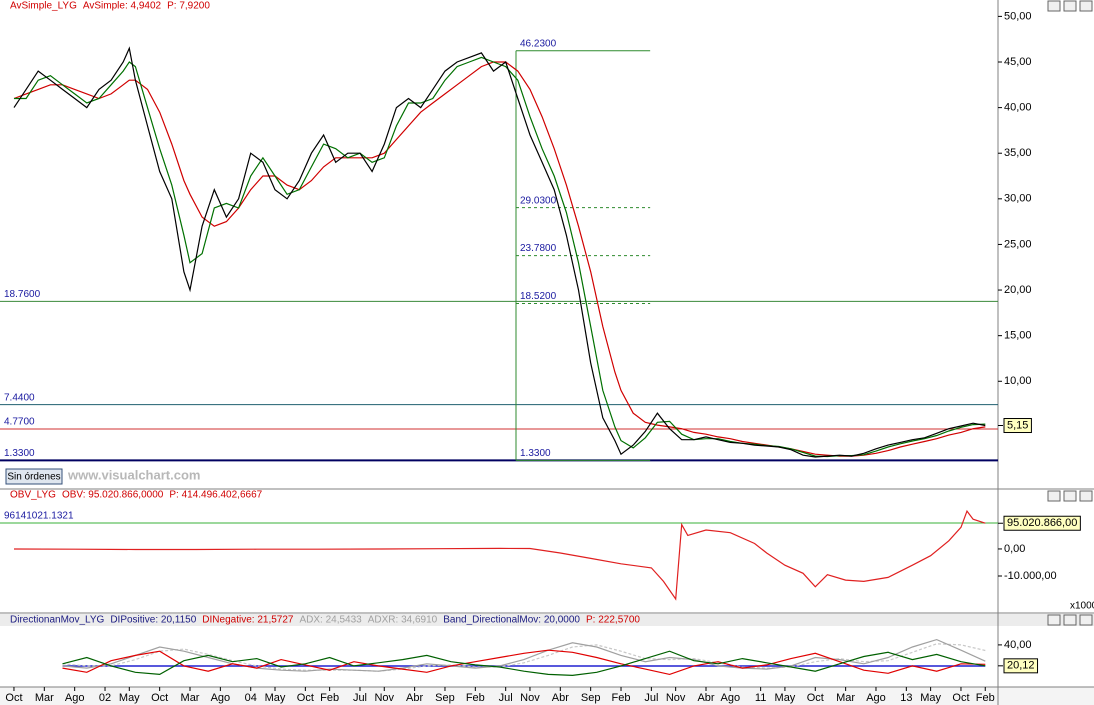 The height and width of the screenshot is (705, 1094). I want to click on panel-header: DirectionanMov_LYG, so click(57, 620).